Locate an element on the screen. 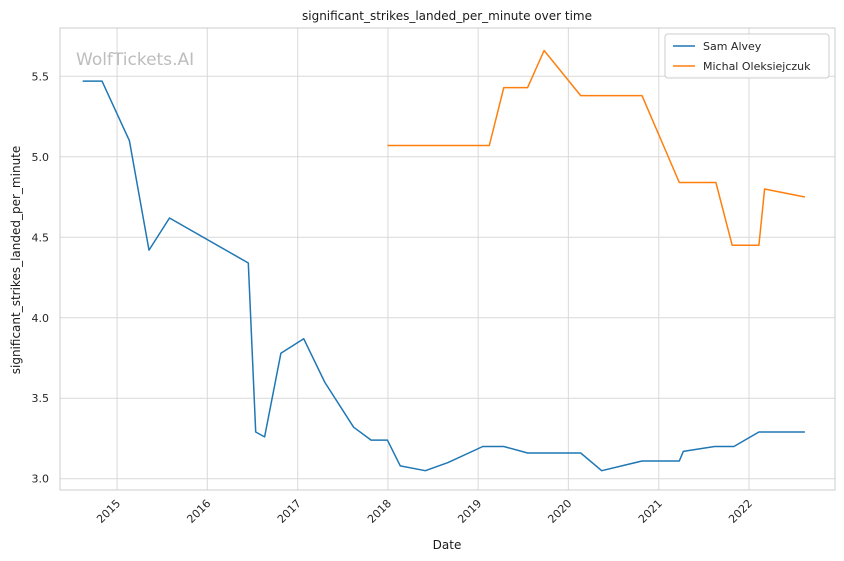  y-axis-title: significant_strikes_landed_per_minute is located at coordinates (16, 260).